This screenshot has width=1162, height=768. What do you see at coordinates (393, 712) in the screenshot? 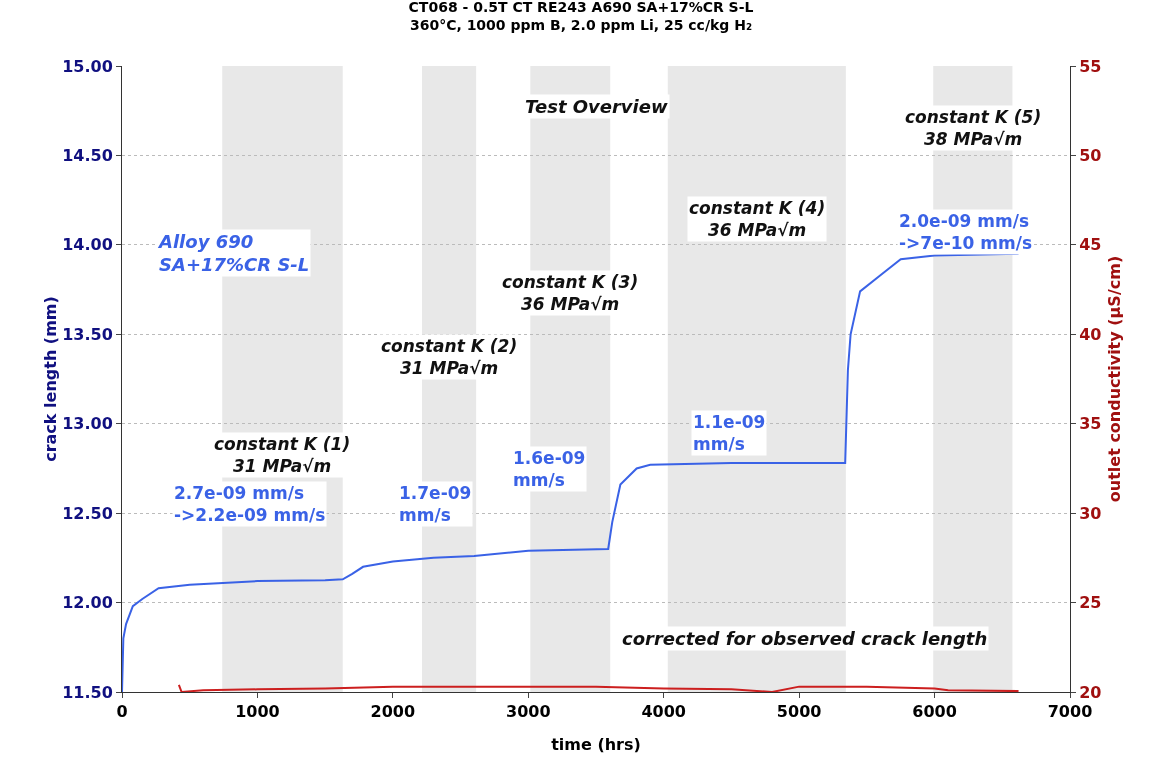
I see `x-tick-label: 2000` at bounding box center [393, 712].